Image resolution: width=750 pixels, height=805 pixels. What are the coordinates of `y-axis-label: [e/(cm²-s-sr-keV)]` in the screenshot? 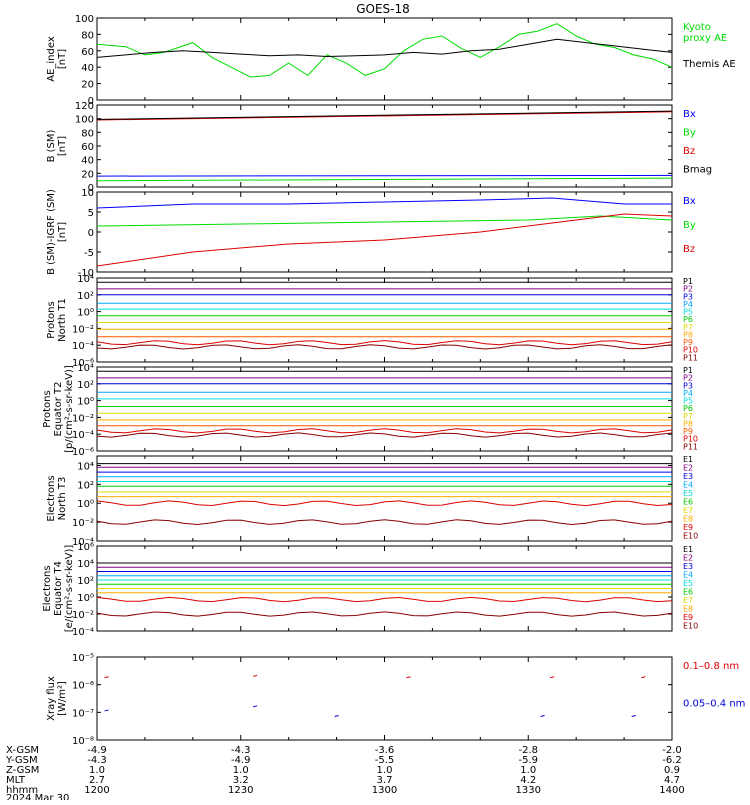 It's located at (69, 589).